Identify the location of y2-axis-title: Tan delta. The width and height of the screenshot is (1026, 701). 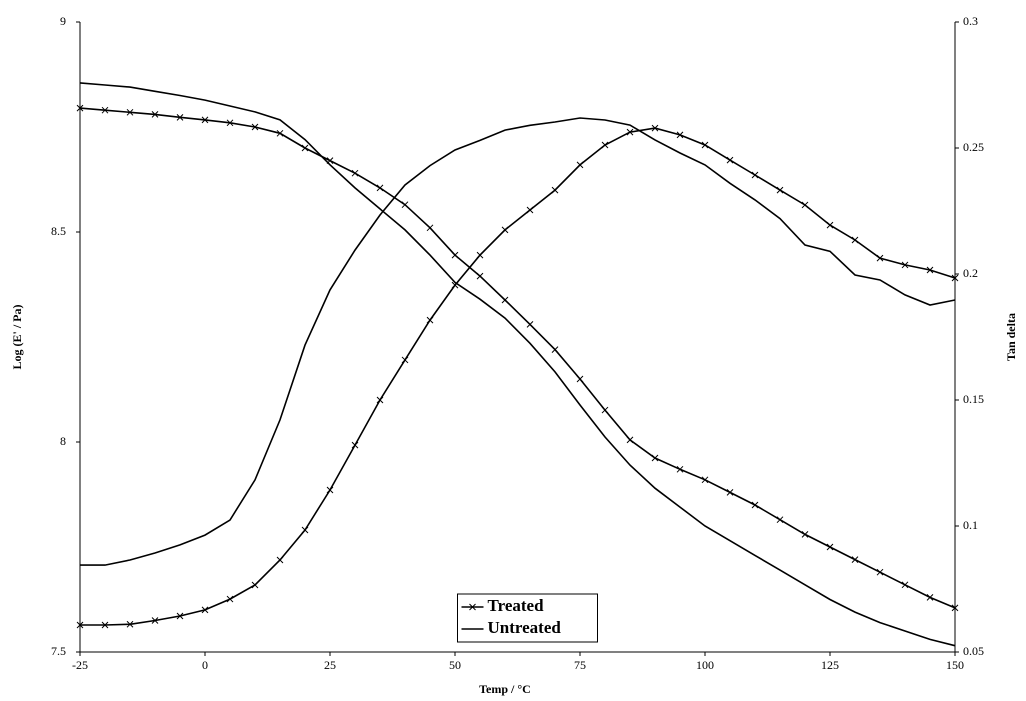
(1011, 337).